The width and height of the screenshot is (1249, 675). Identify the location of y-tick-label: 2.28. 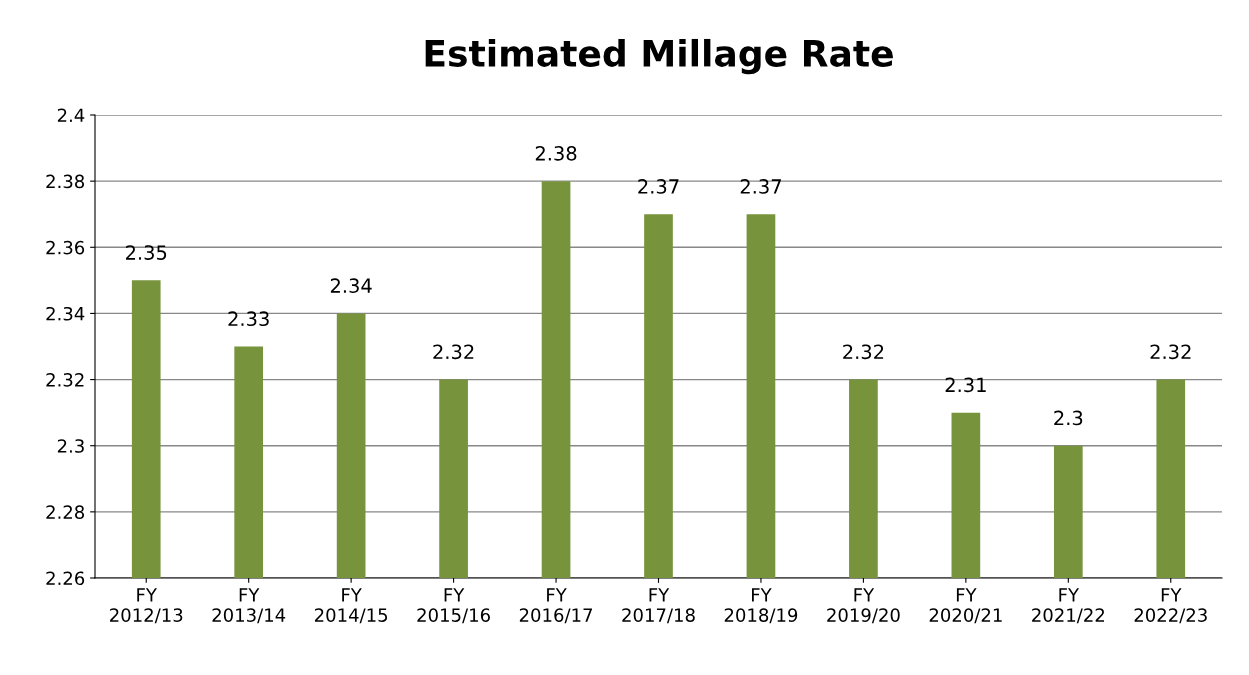
(65, 512).